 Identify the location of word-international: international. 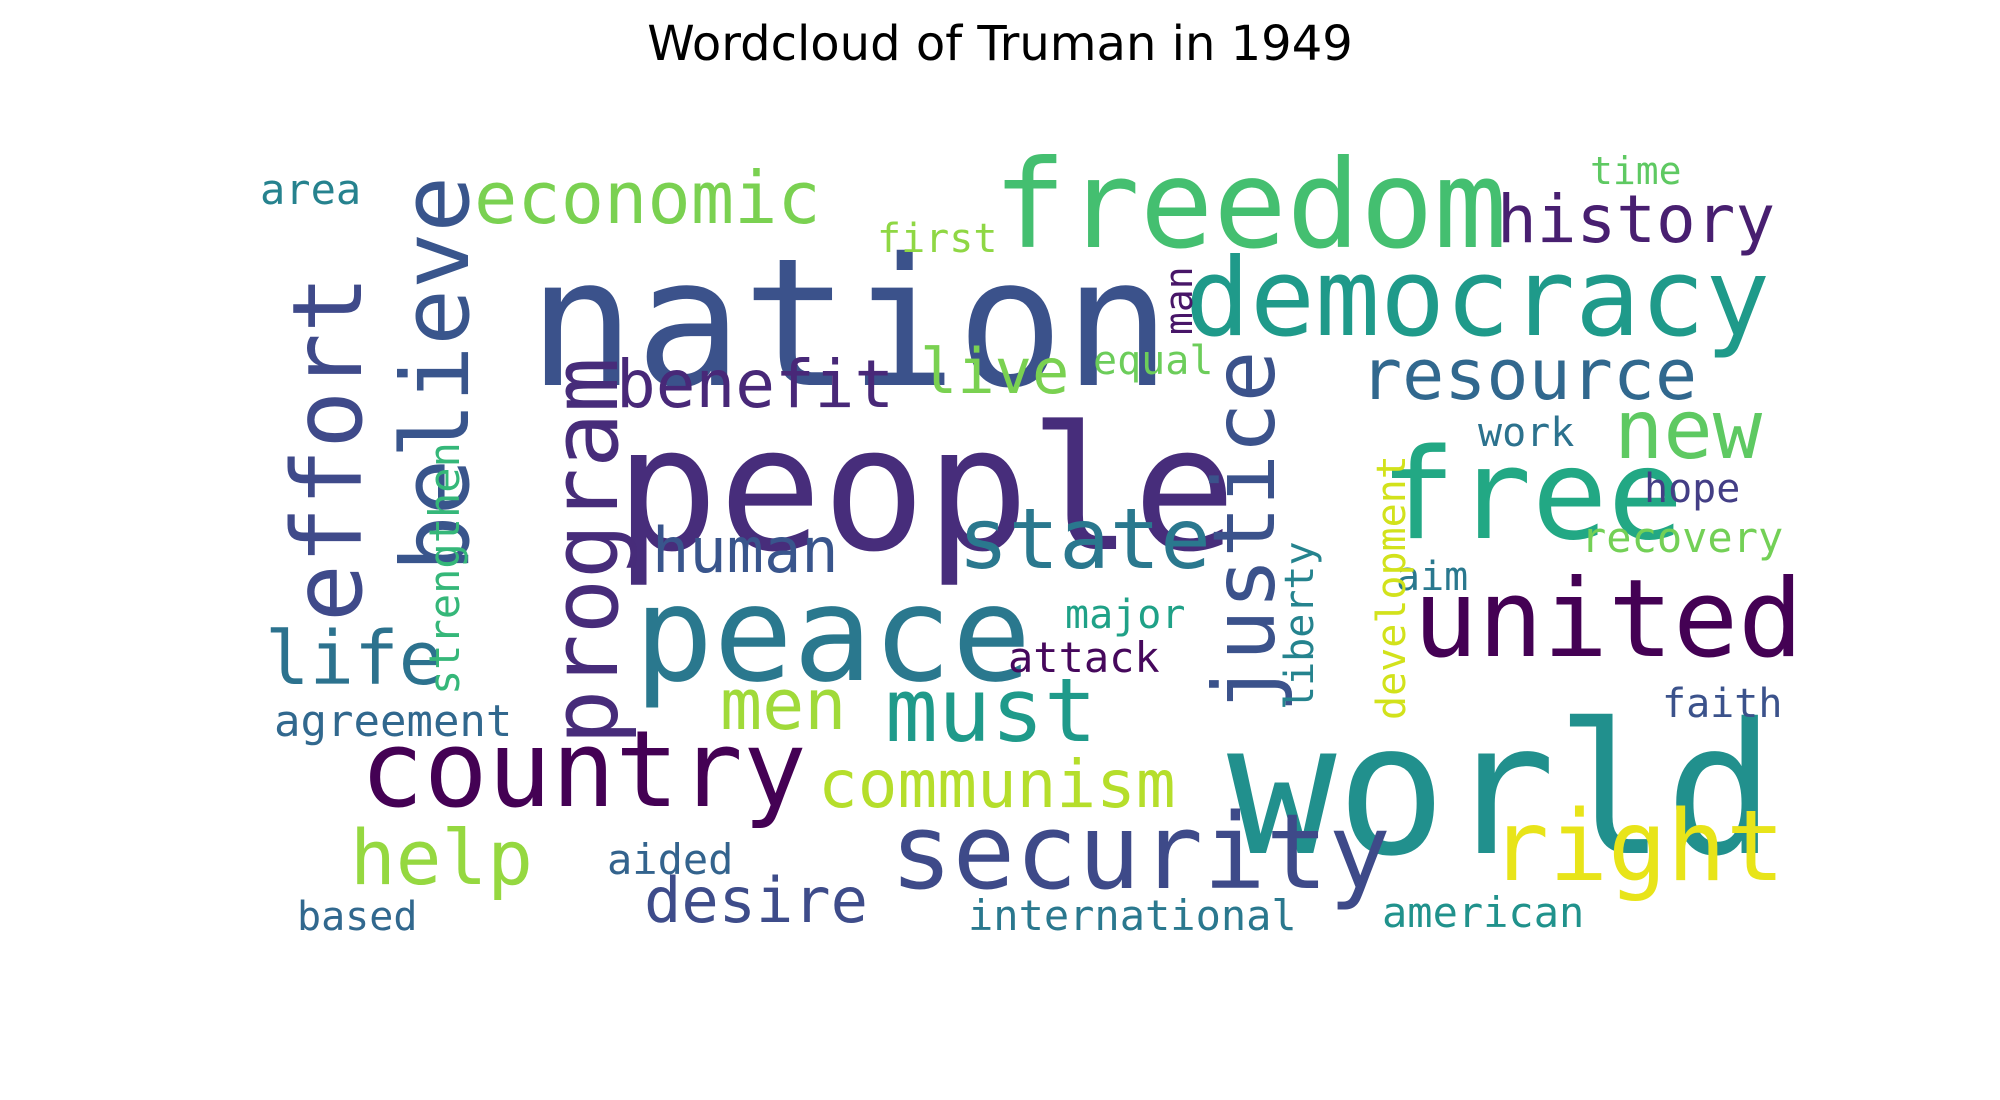
(1132, 915).